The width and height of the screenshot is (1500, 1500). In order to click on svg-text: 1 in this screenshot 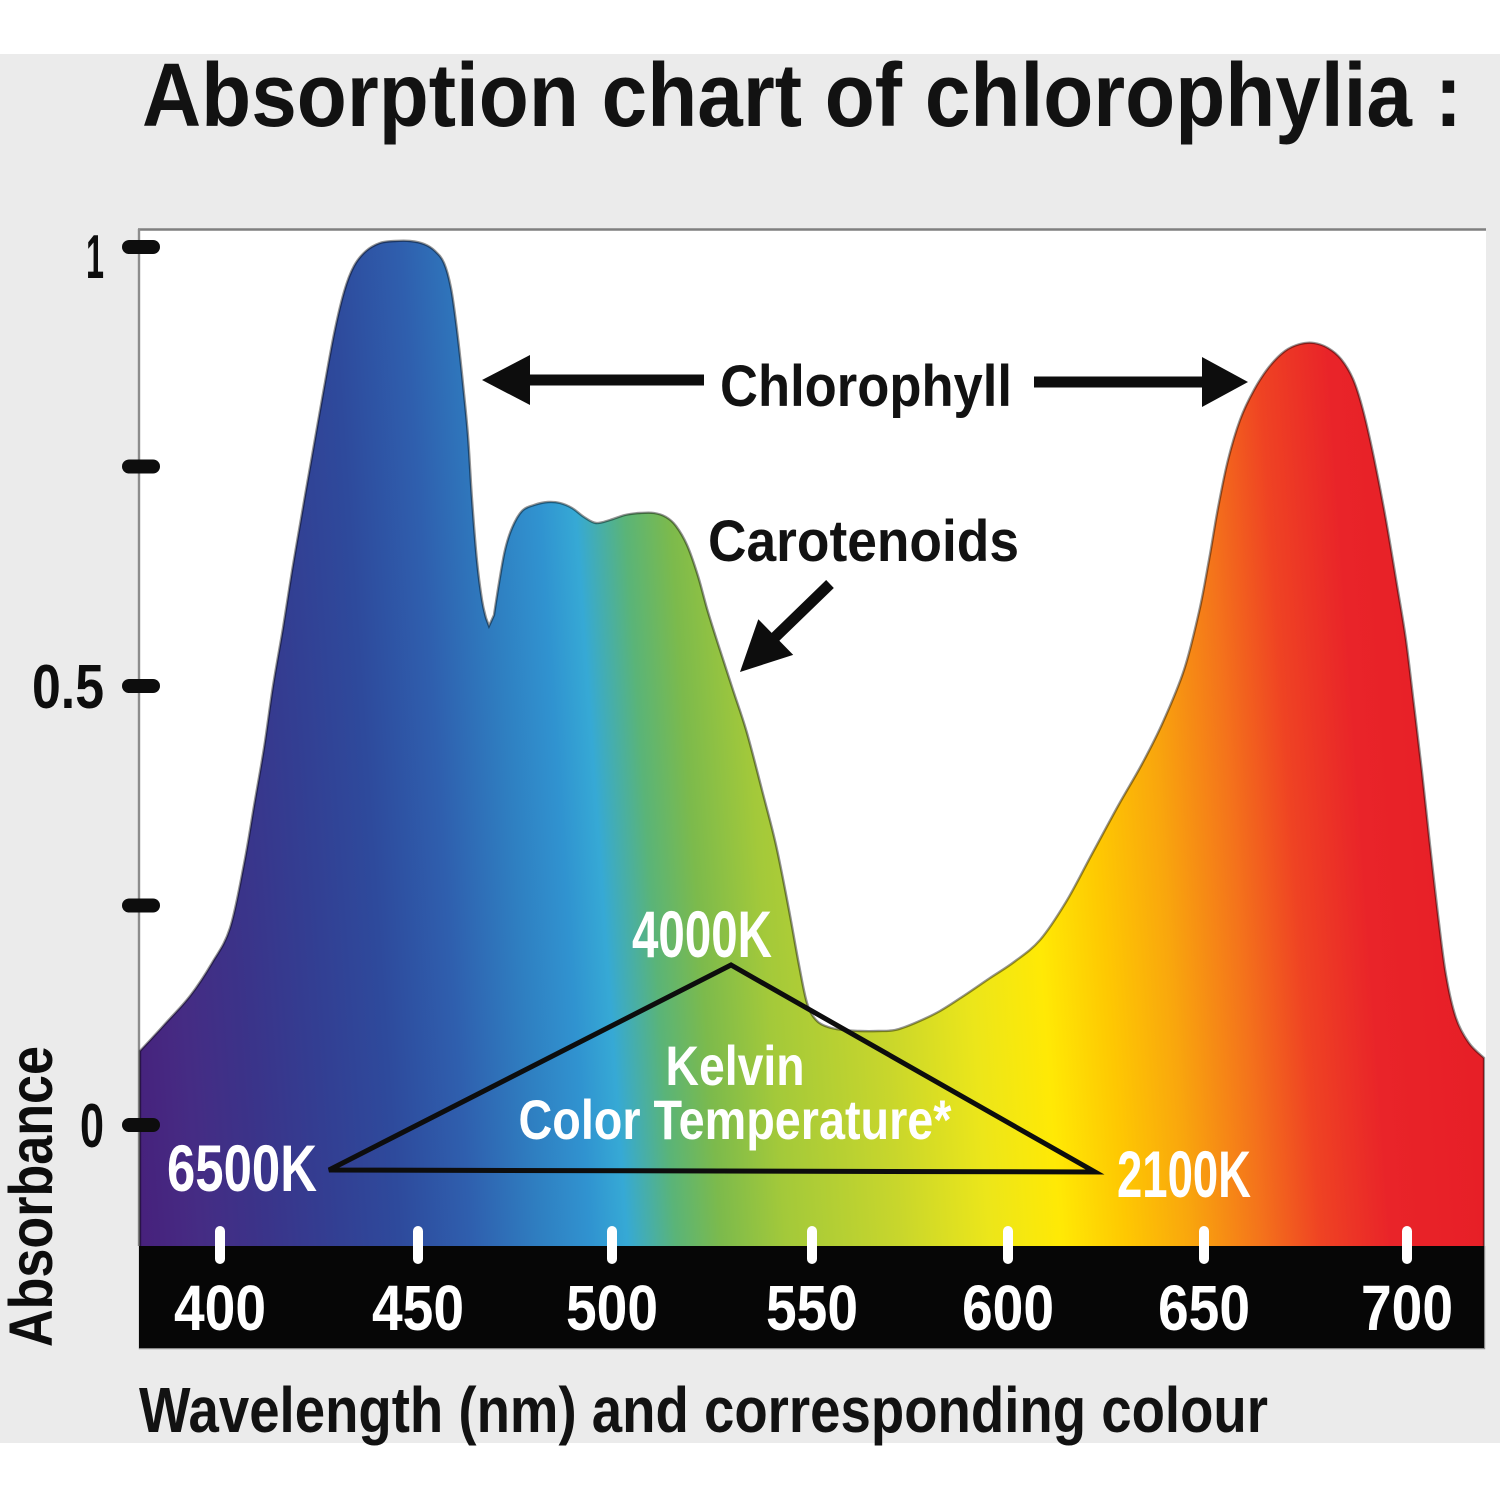, I will do `click(95, 257)`.